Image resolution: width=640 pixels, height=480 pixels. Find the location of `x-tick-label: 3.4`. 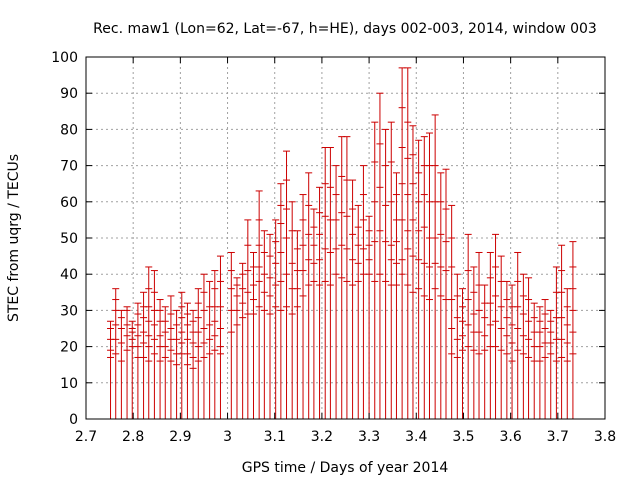

x-tick-label: 3.4 is located at coordinates (416, 437).